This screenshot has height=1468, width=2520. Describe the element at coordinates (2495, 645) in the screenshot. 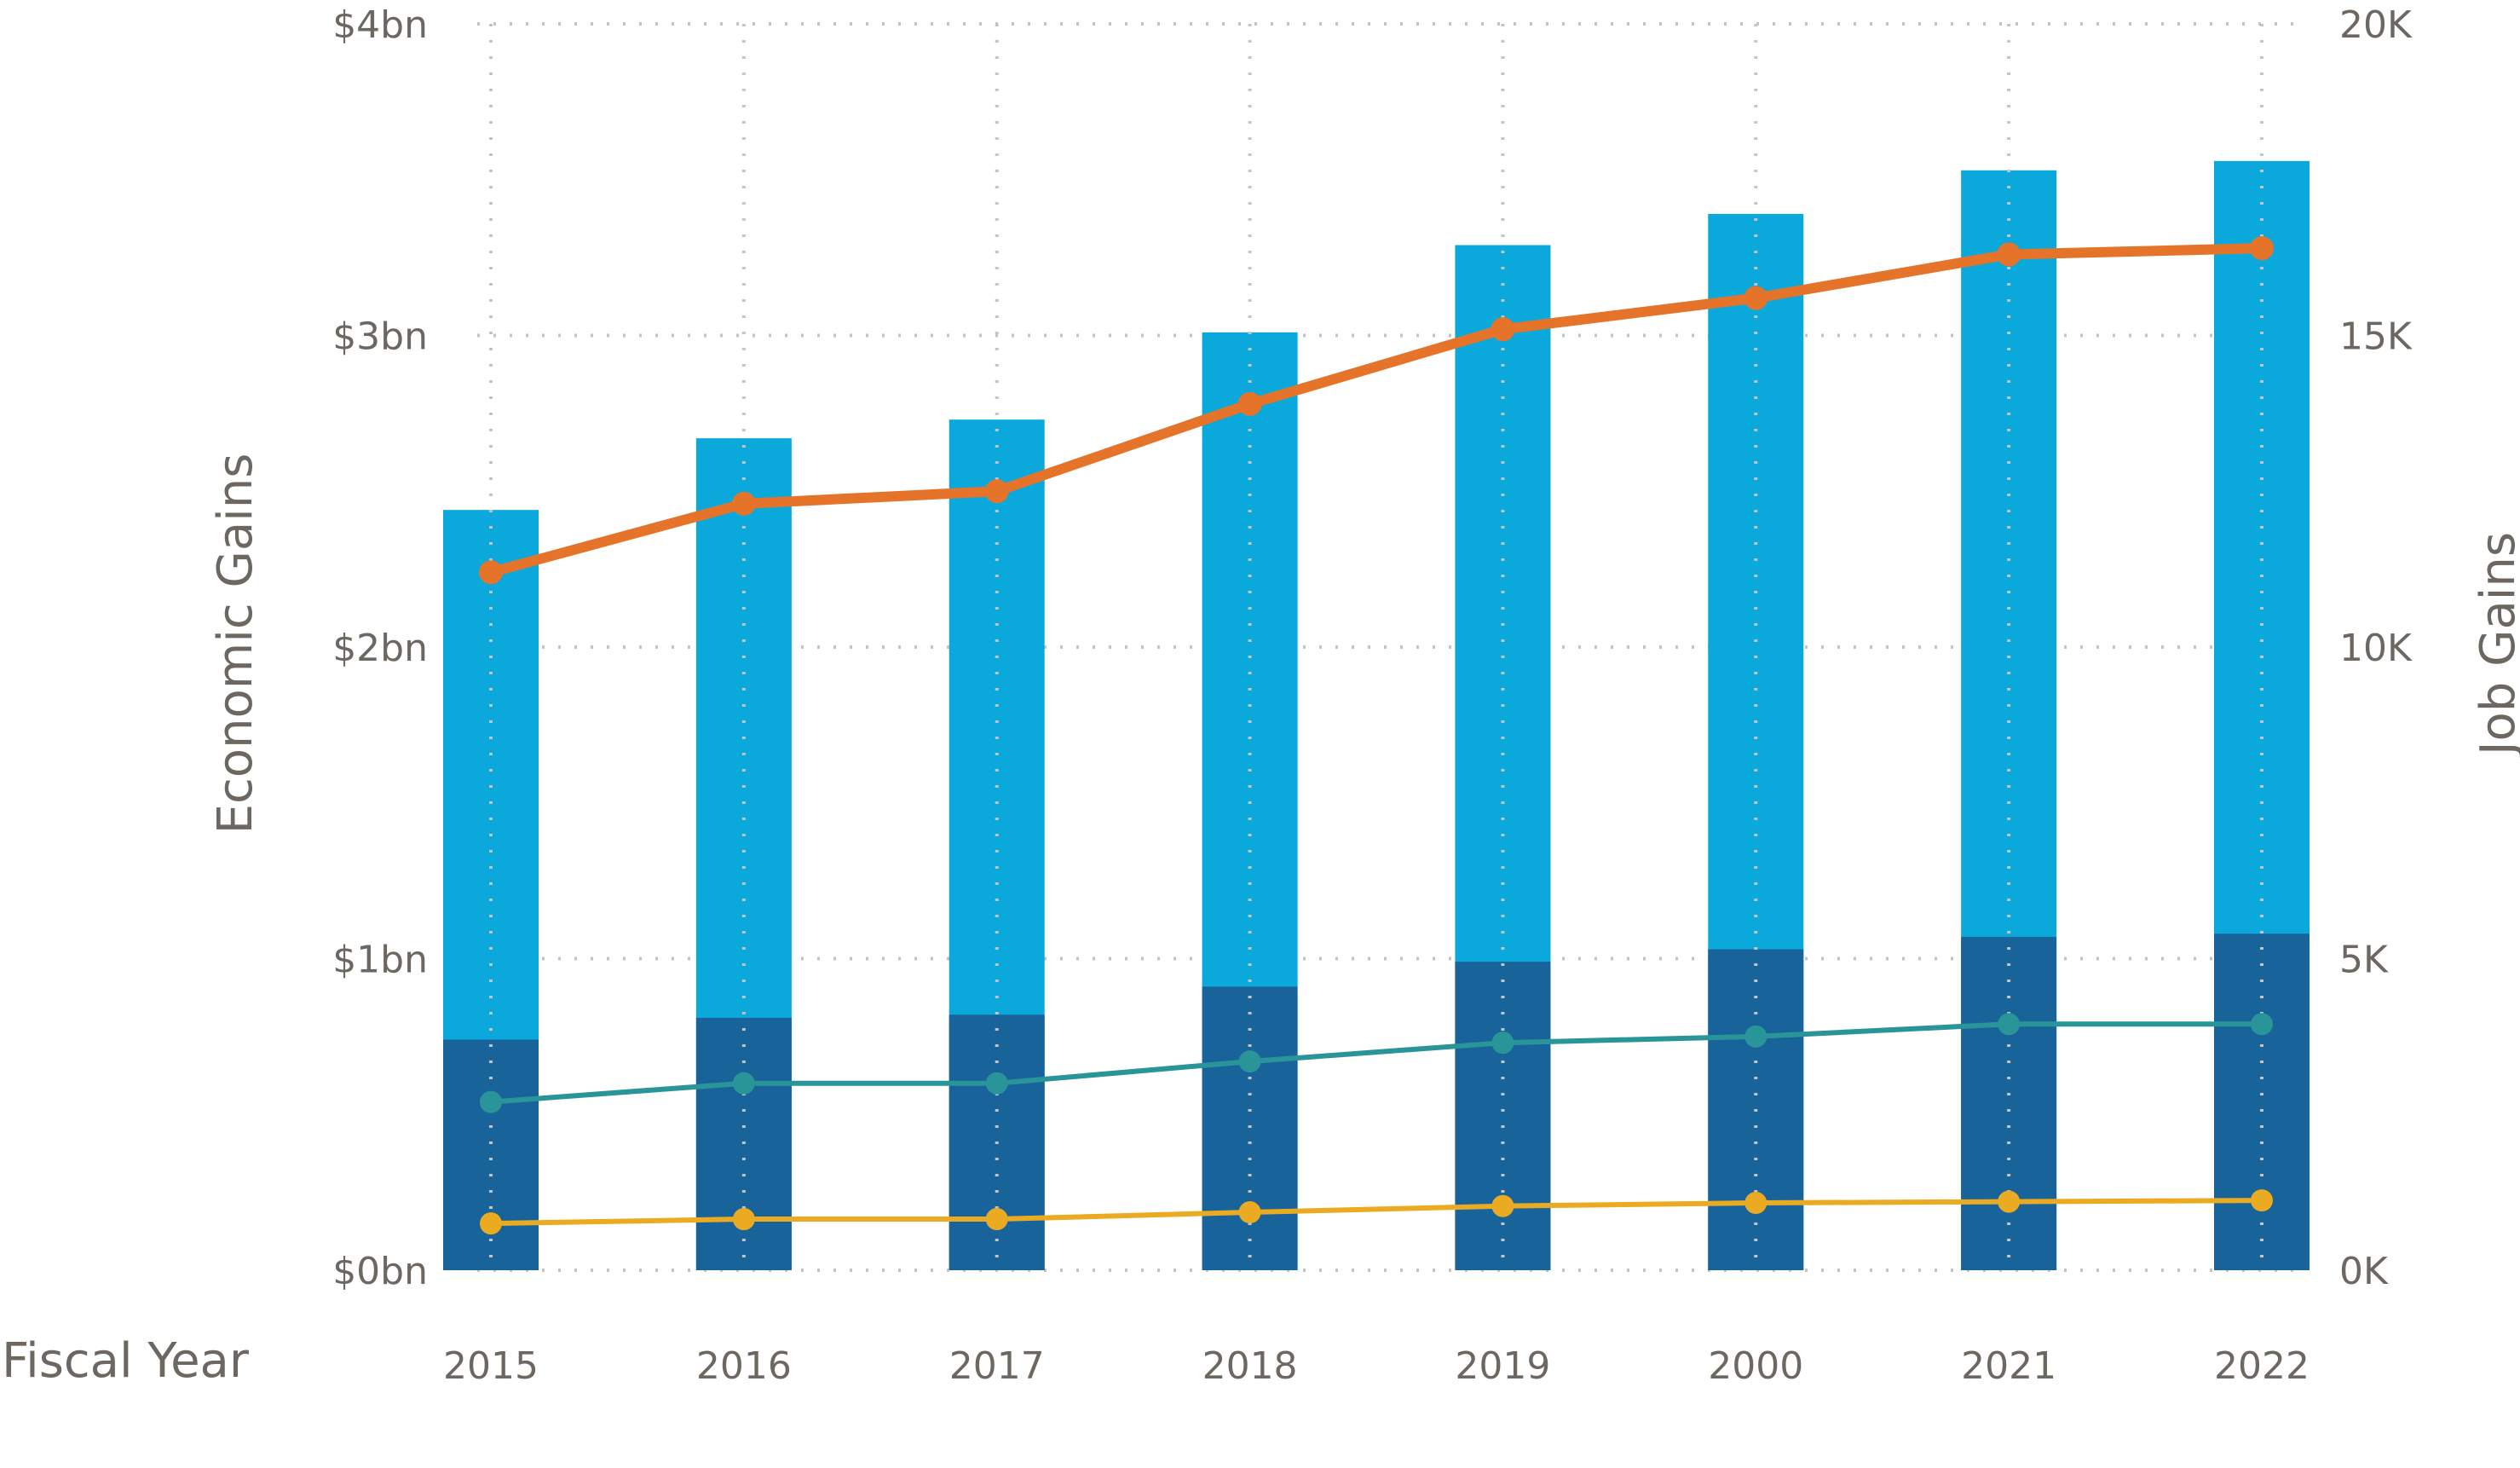

I see `y2-axis-title: Job Gains` at that location.